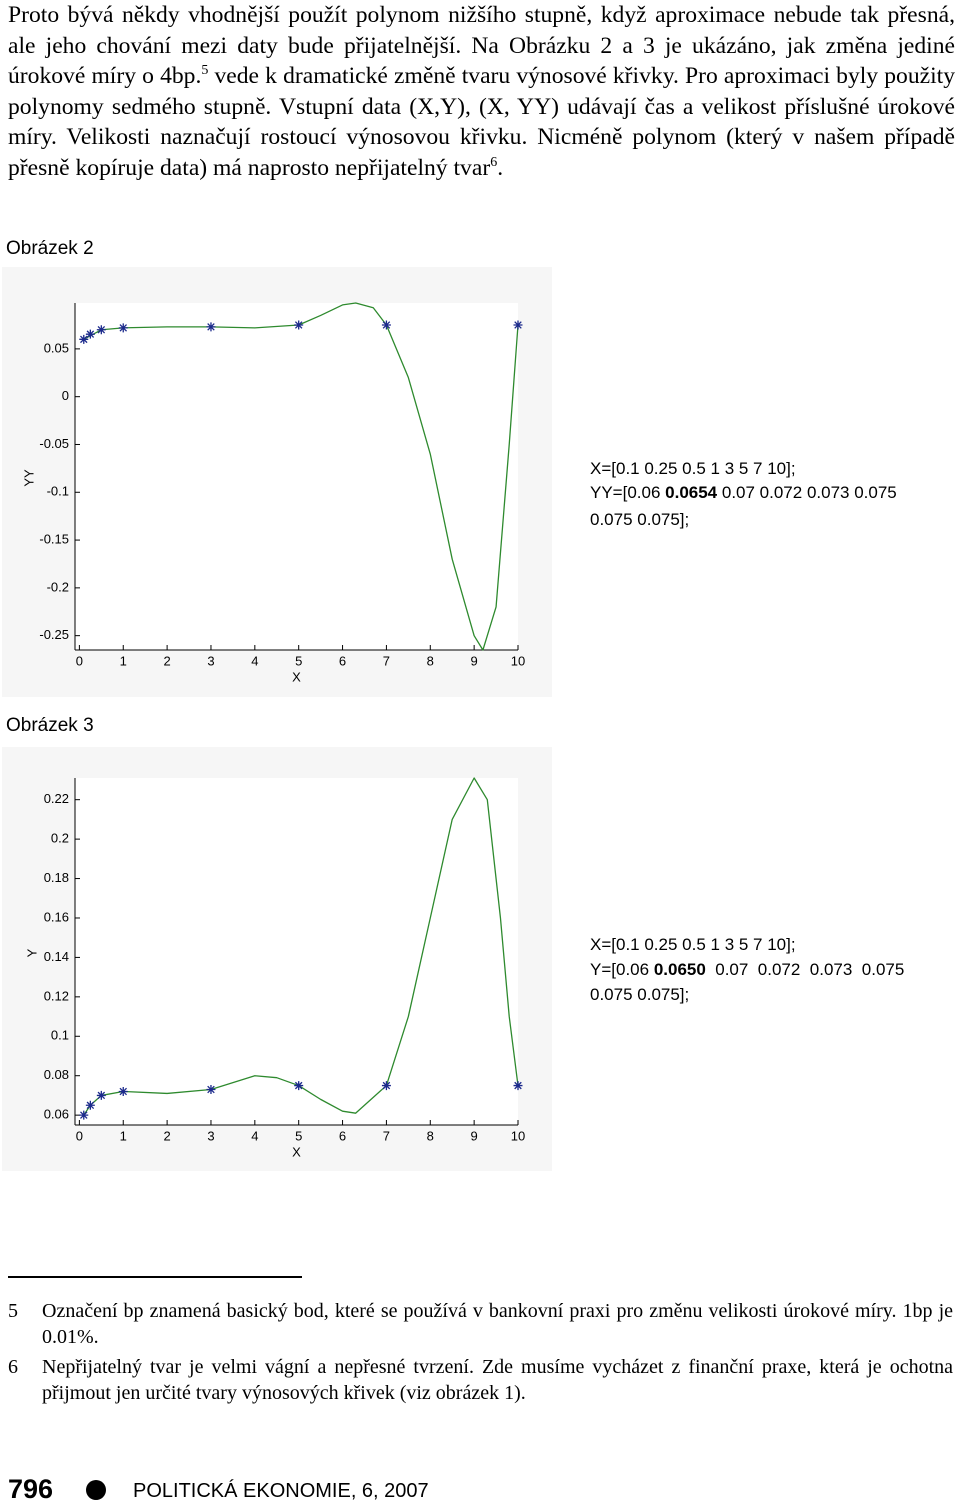 The width and height of the screenshot is (960, 1508). Describe the element at coordinates (31, 1489) in the screenshot. I see `page-number: 796` at that location.